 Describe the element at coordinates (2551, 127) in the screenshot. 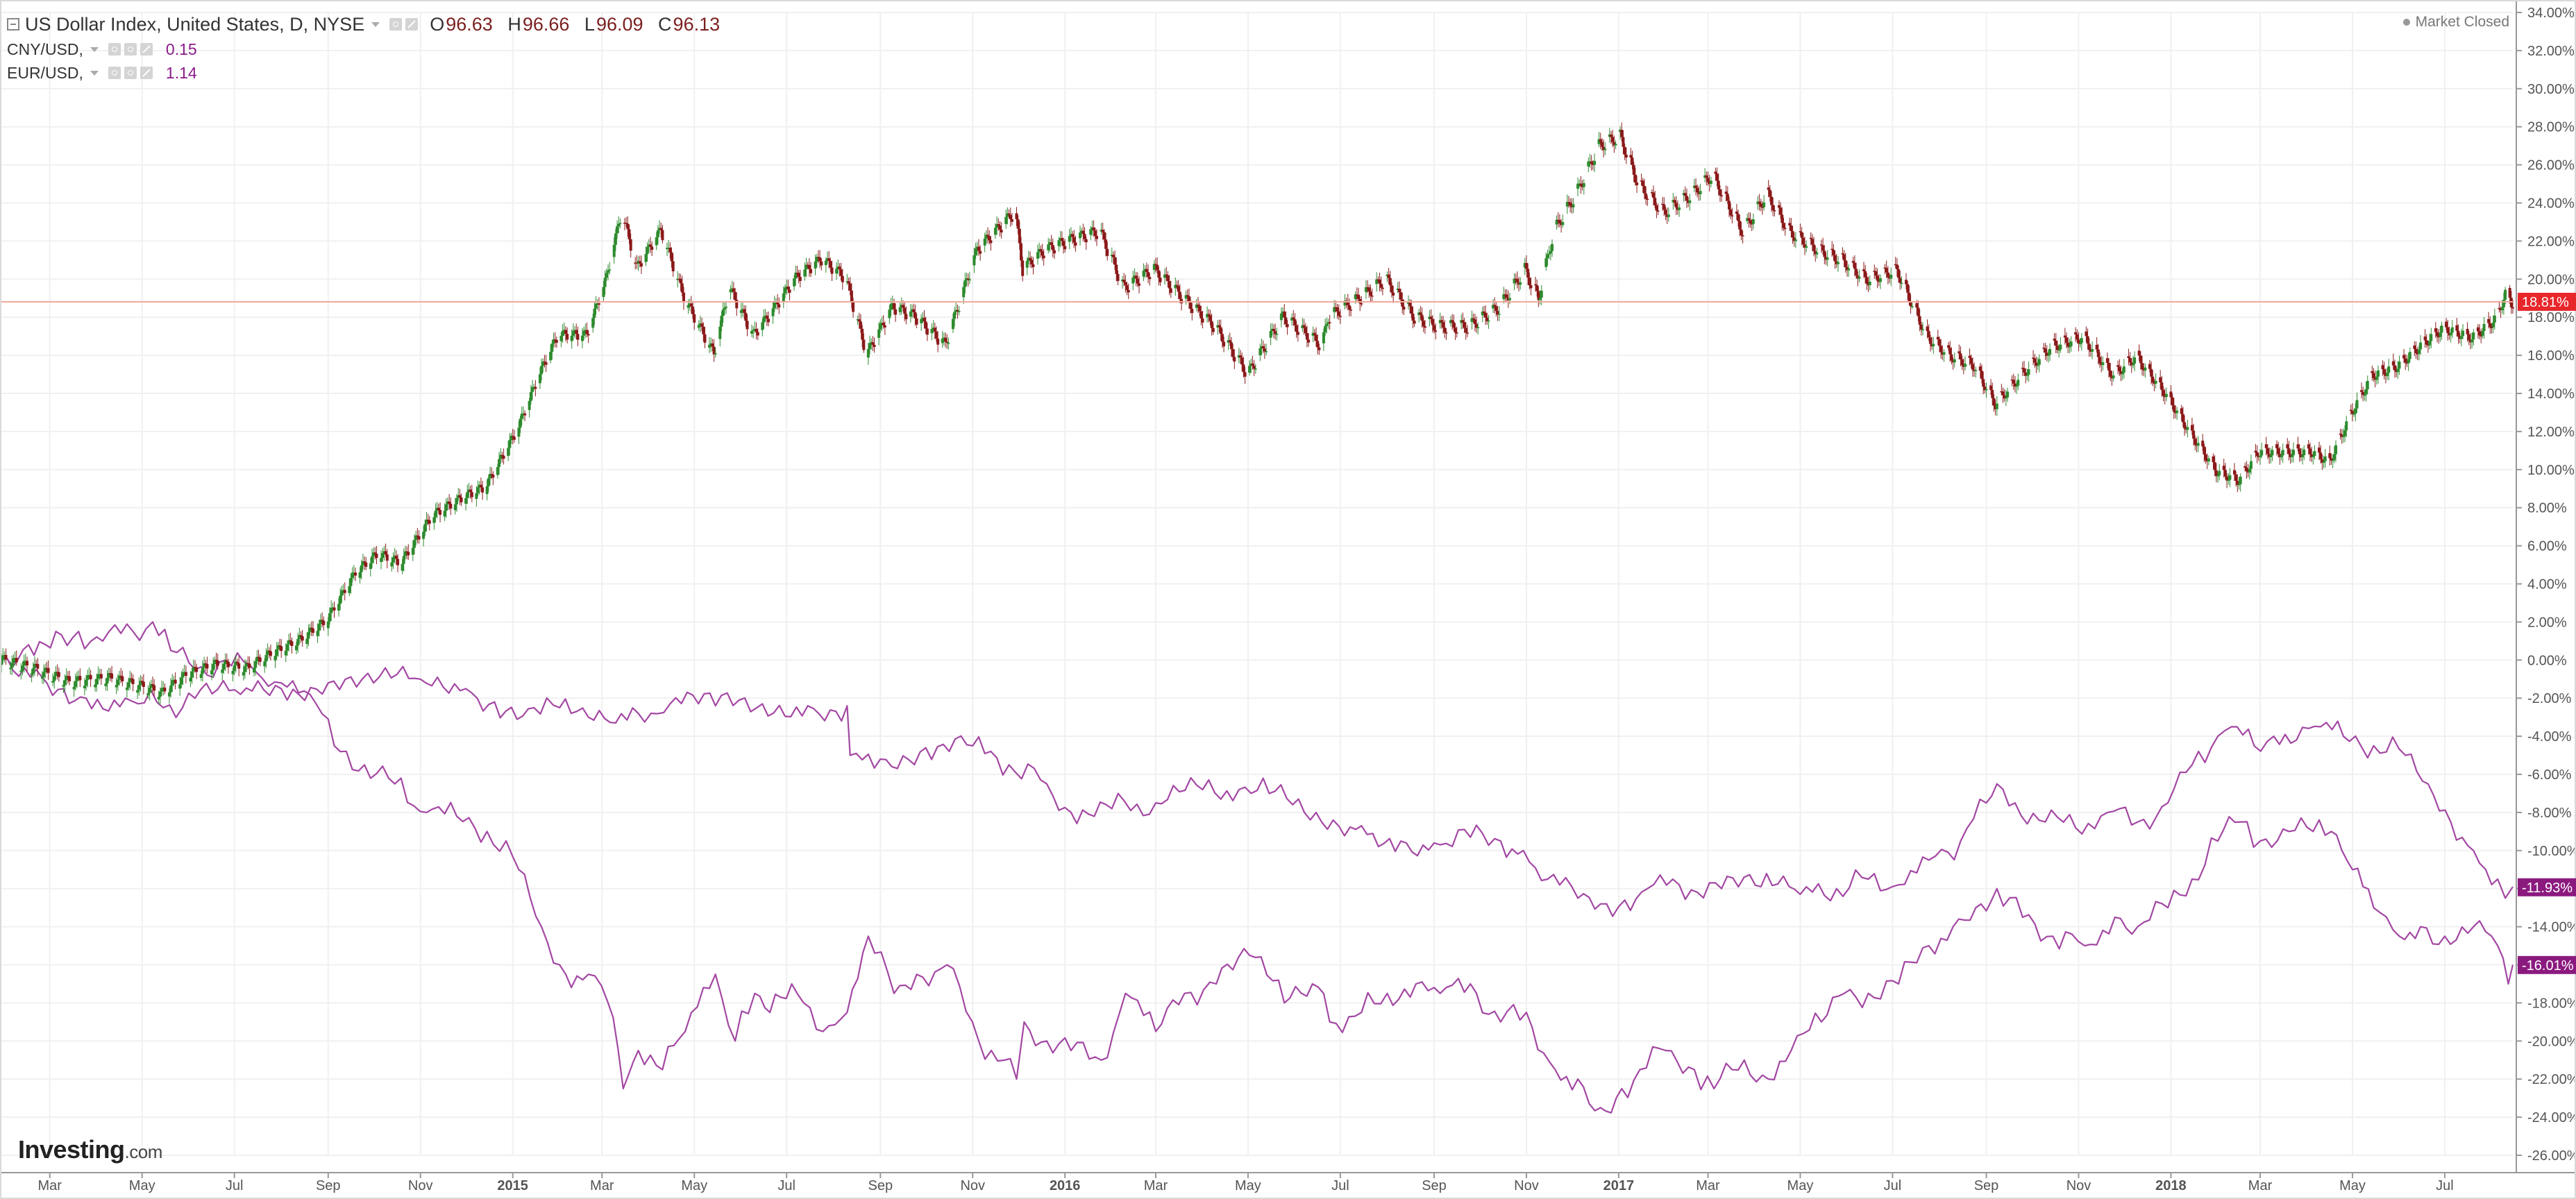

I see `y-tick-label: 28.00%` at that location.